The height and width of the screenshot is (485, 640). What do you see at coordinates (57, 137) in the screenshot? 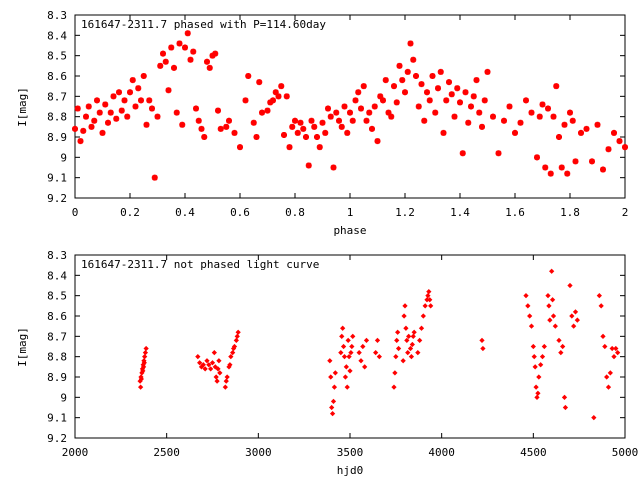
I see `phased-y-tick-label: 8.9` at bounding box center [57, 137].